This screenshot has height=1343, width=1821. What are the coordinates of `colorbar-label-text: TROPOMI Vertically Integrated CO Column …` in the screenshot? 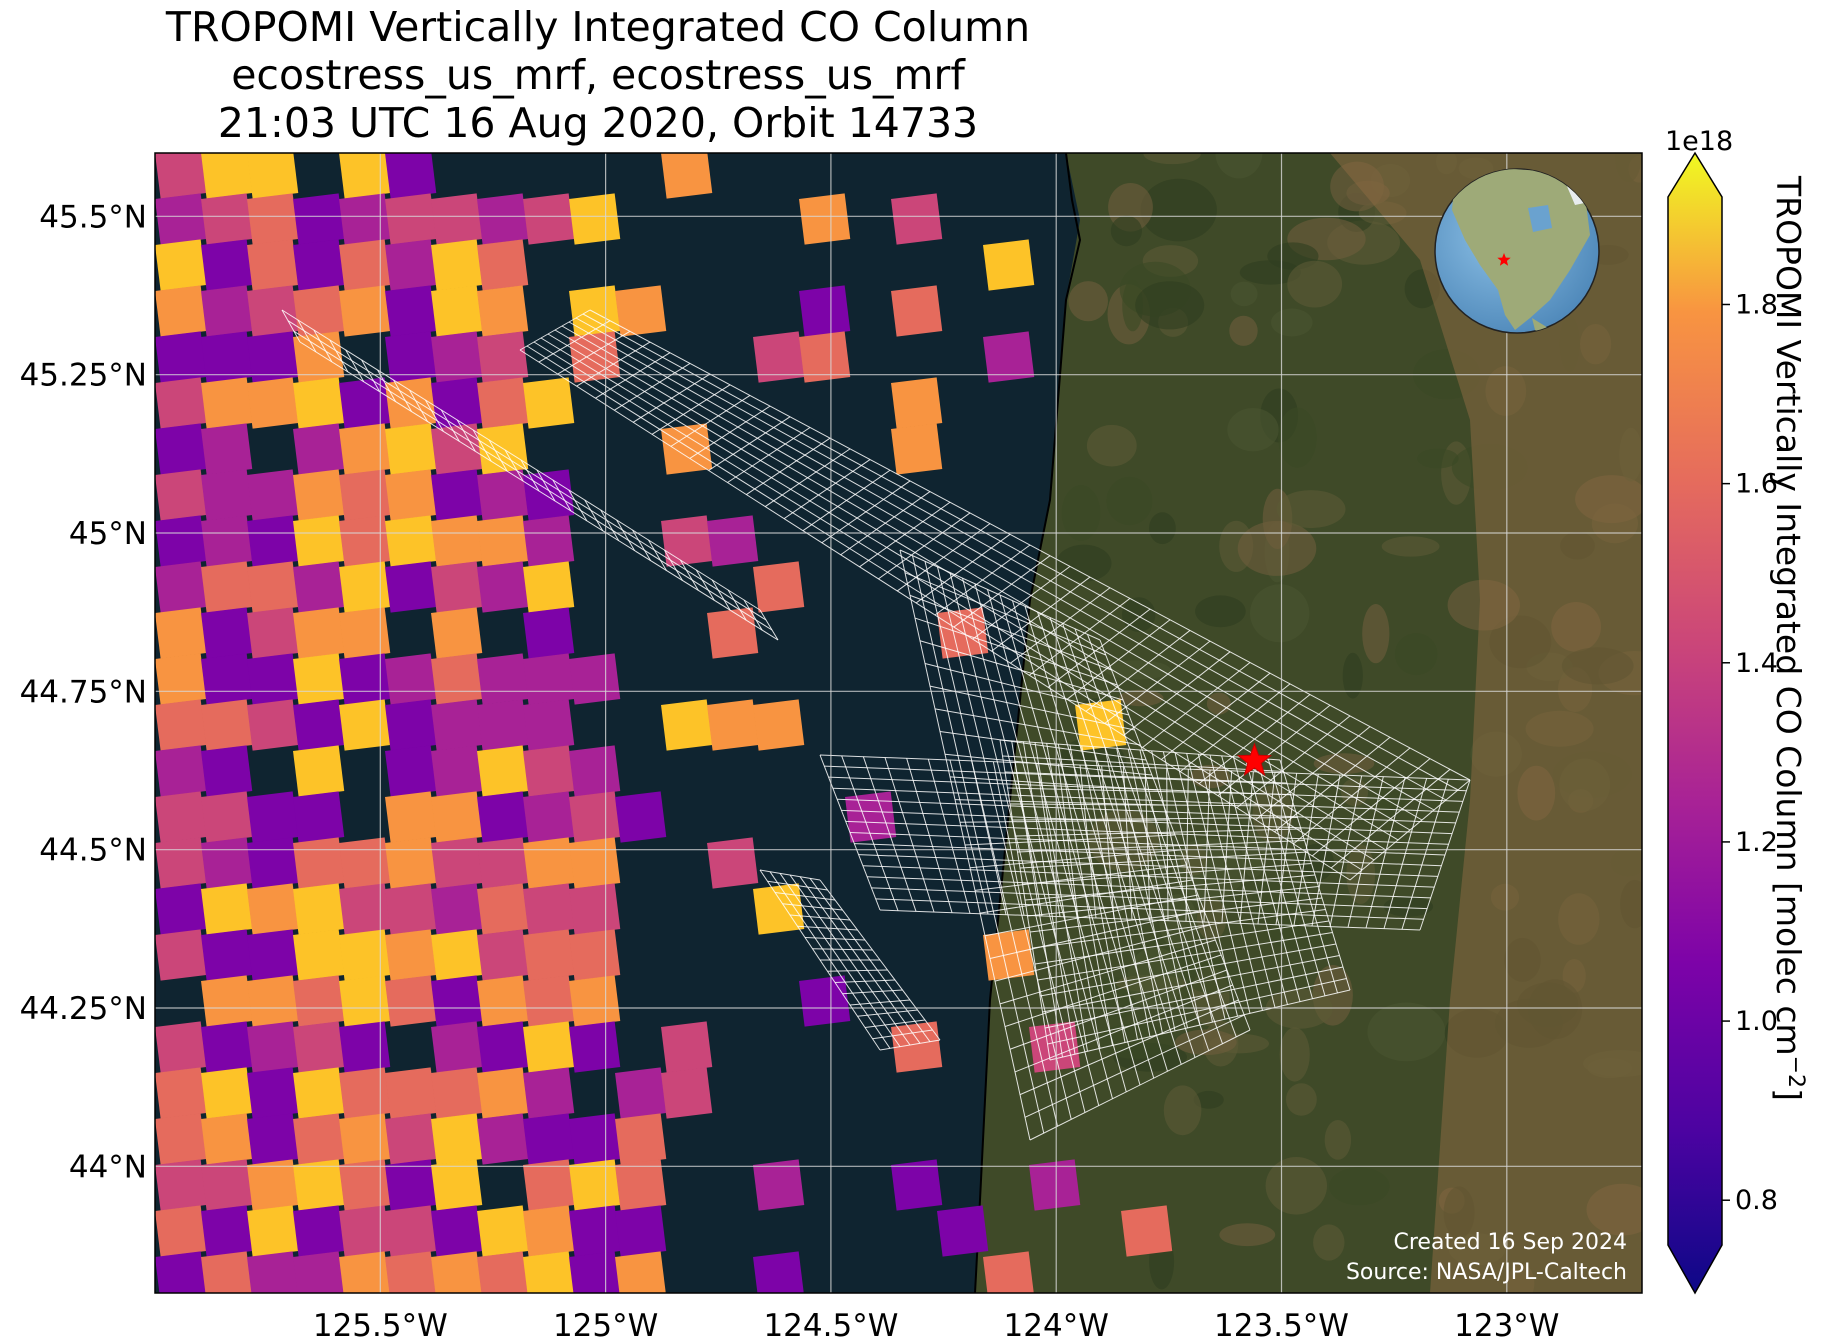 It's located at (1788, 616).